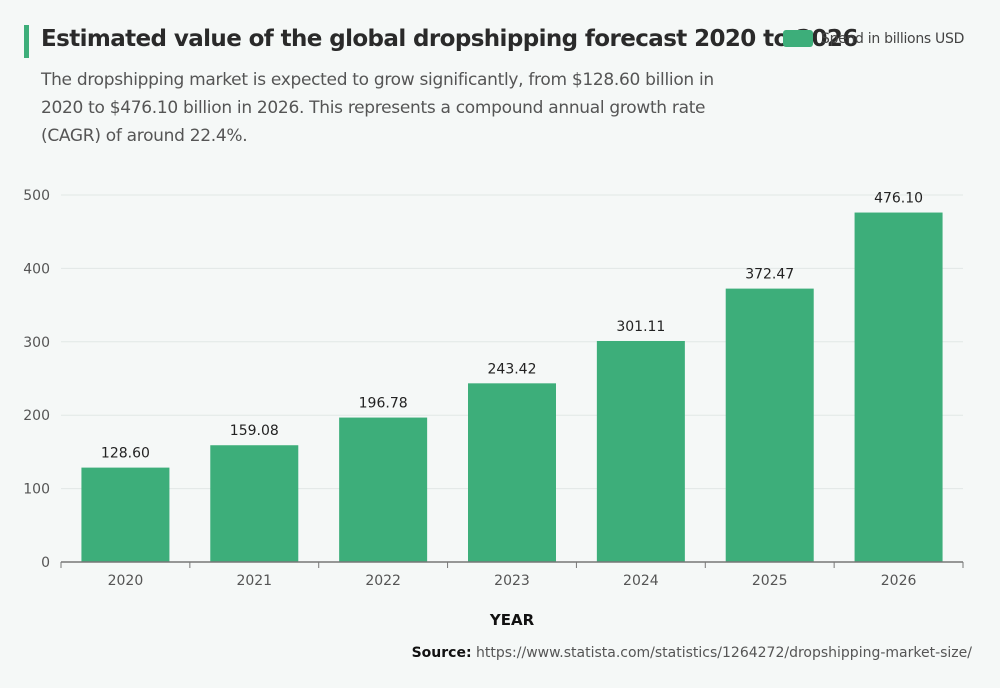  Describe the element at coordinates (36, 490) in the screenshot. I see `y-tick-label: 100` at that location.